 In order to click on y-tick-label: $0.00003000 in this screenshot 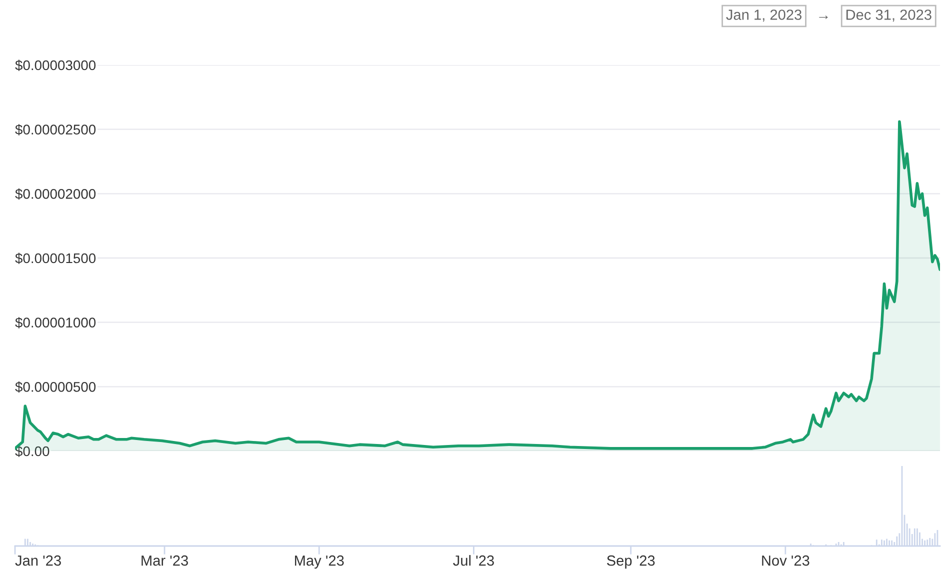, I will do `click(55, 65)`.